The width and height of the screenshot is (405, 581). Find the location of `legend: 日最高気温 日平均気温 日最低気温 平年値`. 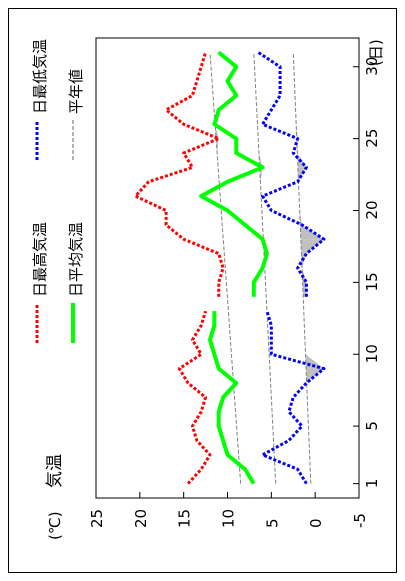

legend: 日最高気温 日平均気温 日最低気温 平年値 is located at coordinates (58, 191).